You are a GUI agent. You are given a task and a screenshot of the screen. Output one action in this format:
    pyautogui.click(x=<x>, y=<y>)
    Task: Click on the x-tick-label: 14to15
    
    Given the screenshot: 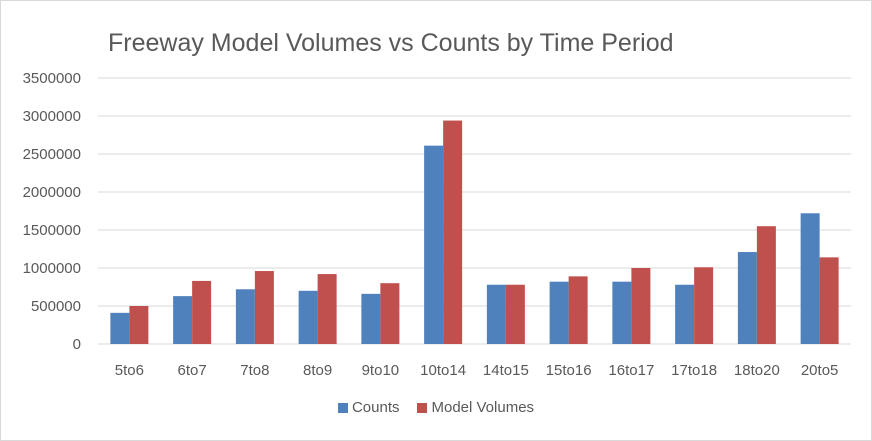 What is the action you would take?
    pyautogui.click(x=506, y=370)
    